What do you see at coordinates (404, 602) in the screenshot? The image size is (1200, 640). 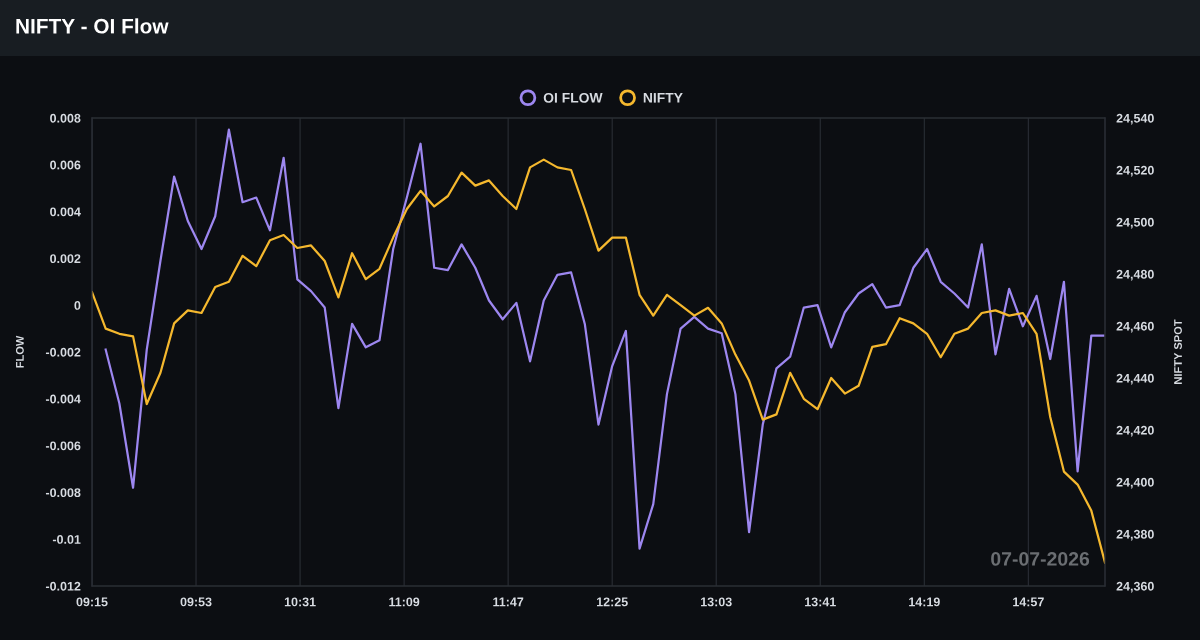 I see `x-tick-label: 11:09` at bounding box center [404, 602].